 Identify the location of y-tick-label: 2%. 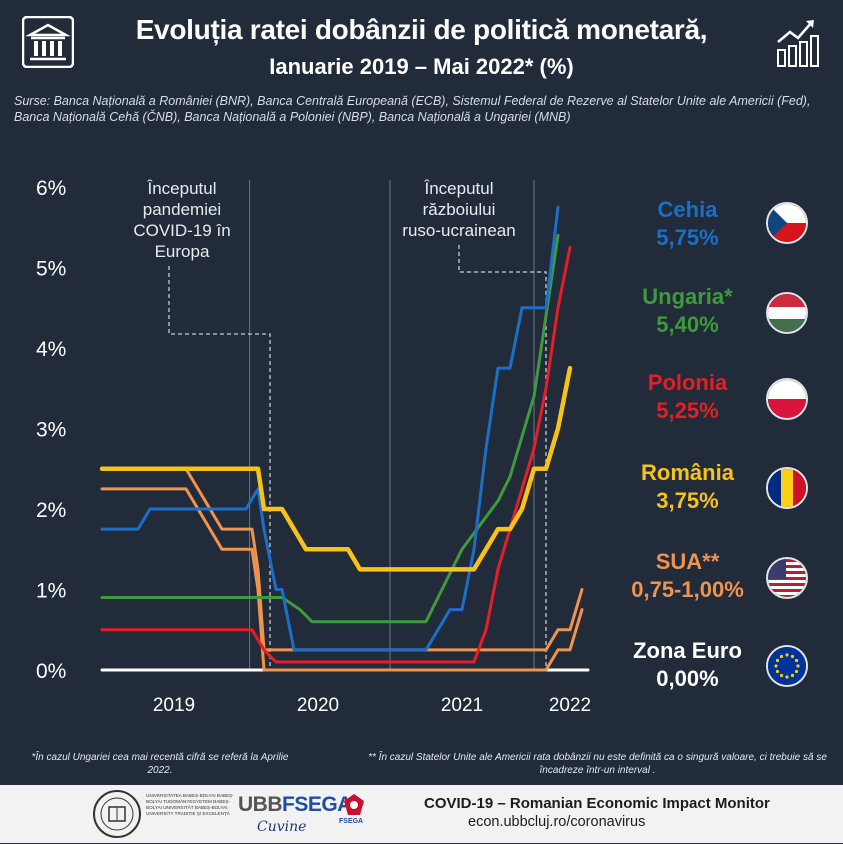
(51, 510).